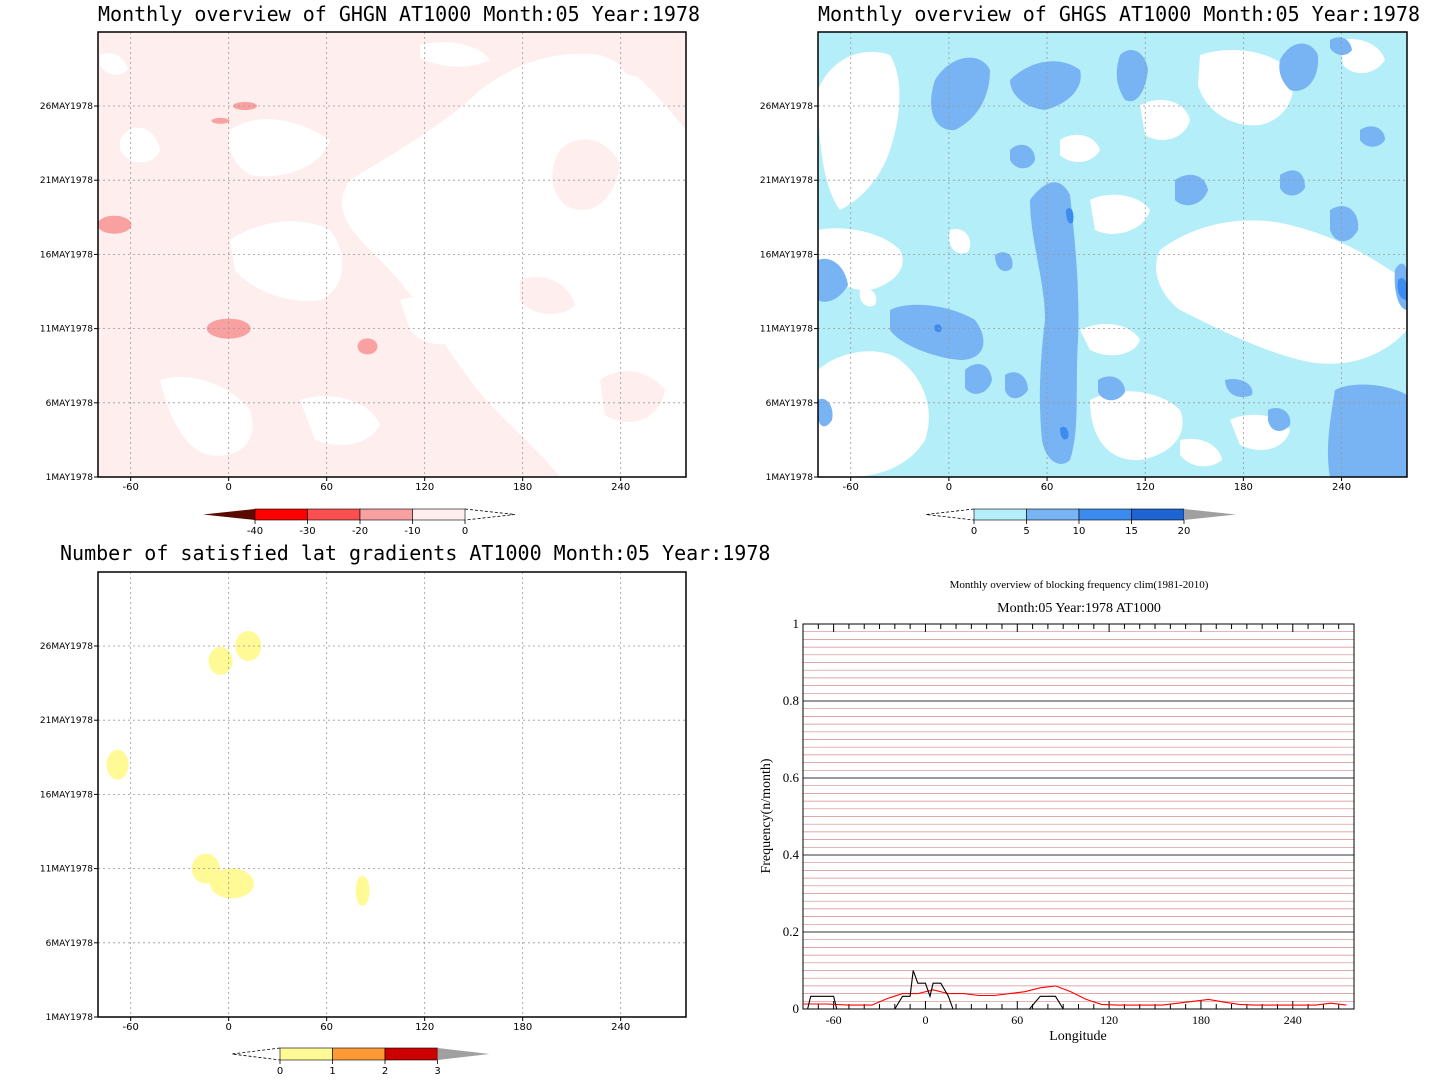 The height and width of the screenshot is (1091, 1440). What do you see at coordinates (70, 404) in the screenshot?
I see `ghgn-ytick-label: 6MAY1978` at bounding box center [70, 404].